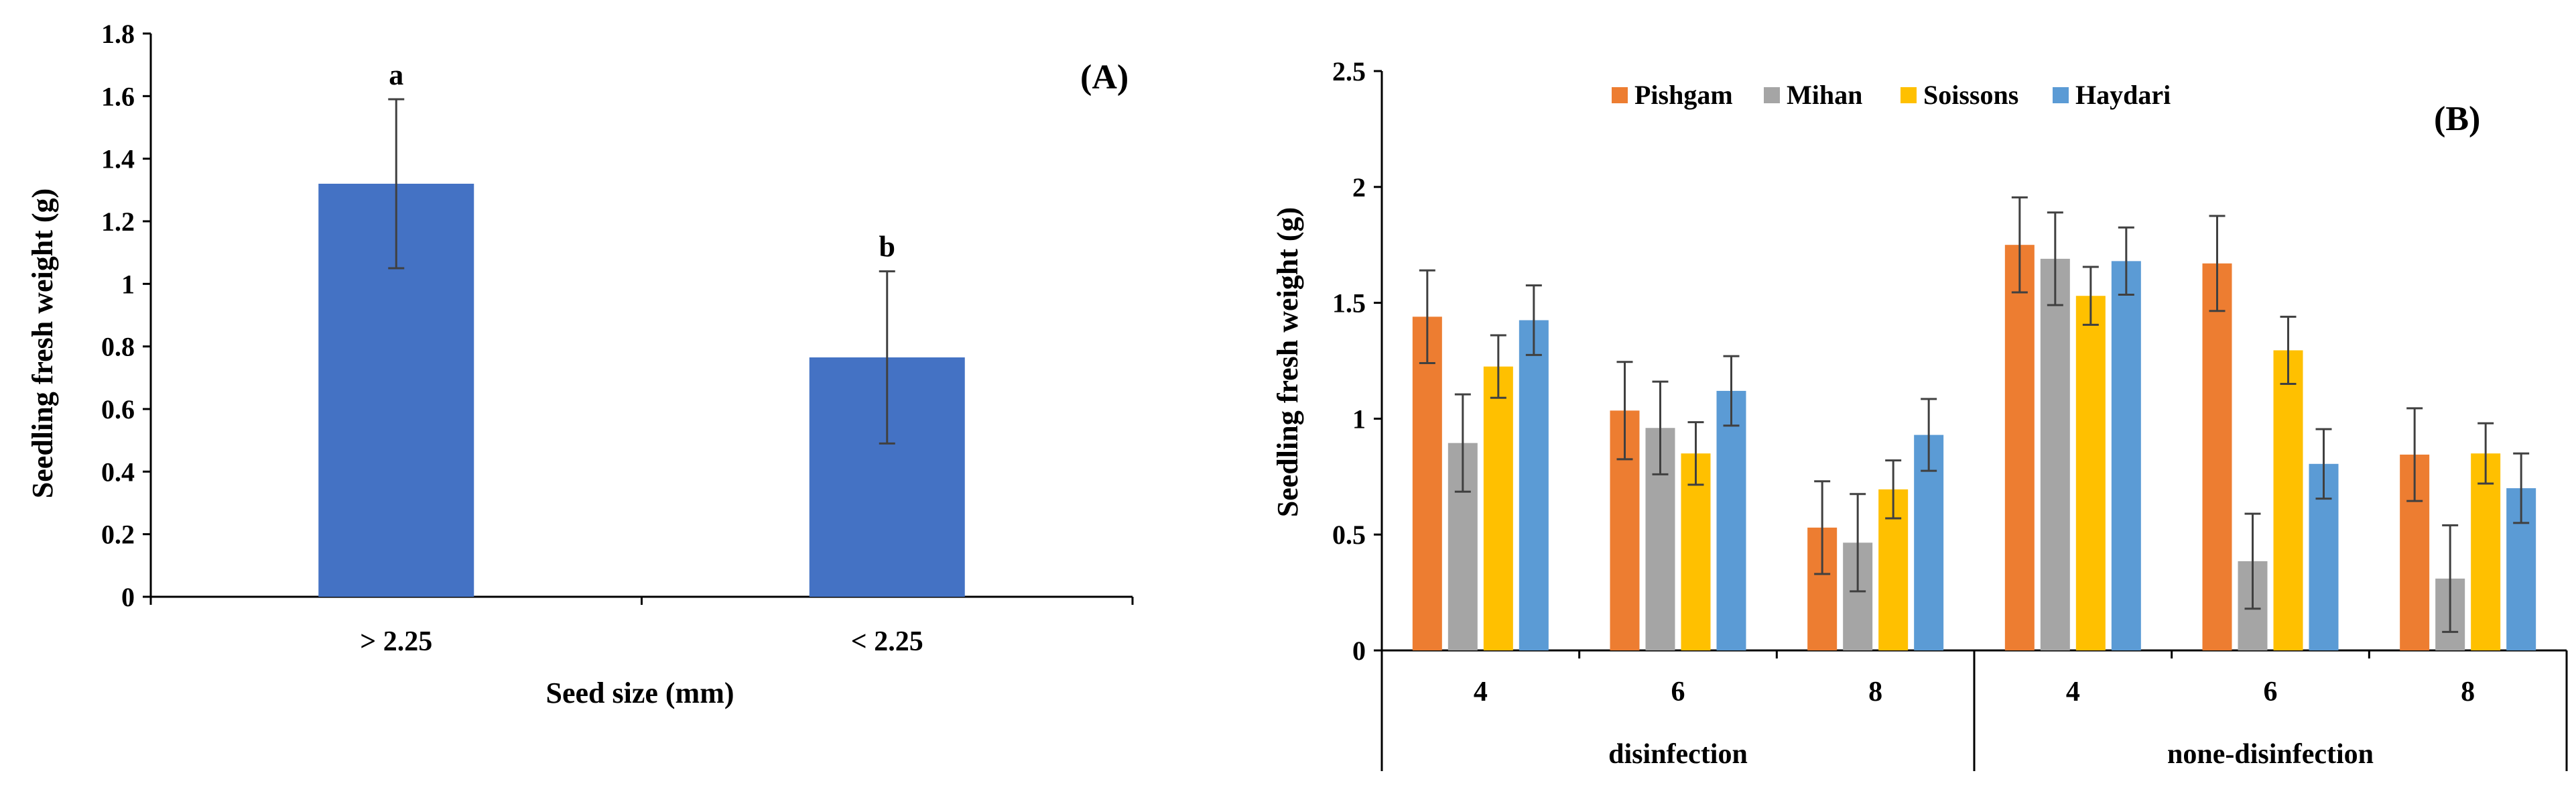 Image resolution: width=2576 pixels, height=808 pixels. What do you see at coordinates (887, 641) in the screenshot?
I see `panel-a-x-tick-label: < 2.25` at bounding box center [887, 641].